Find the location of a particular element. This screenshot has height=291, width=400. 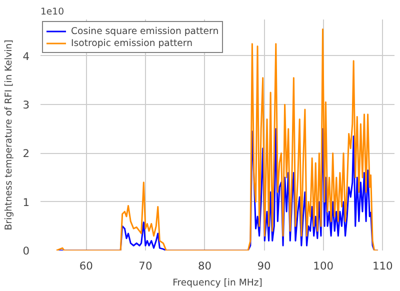

x-tick-label: 80 is located at coordinates (205, 266).